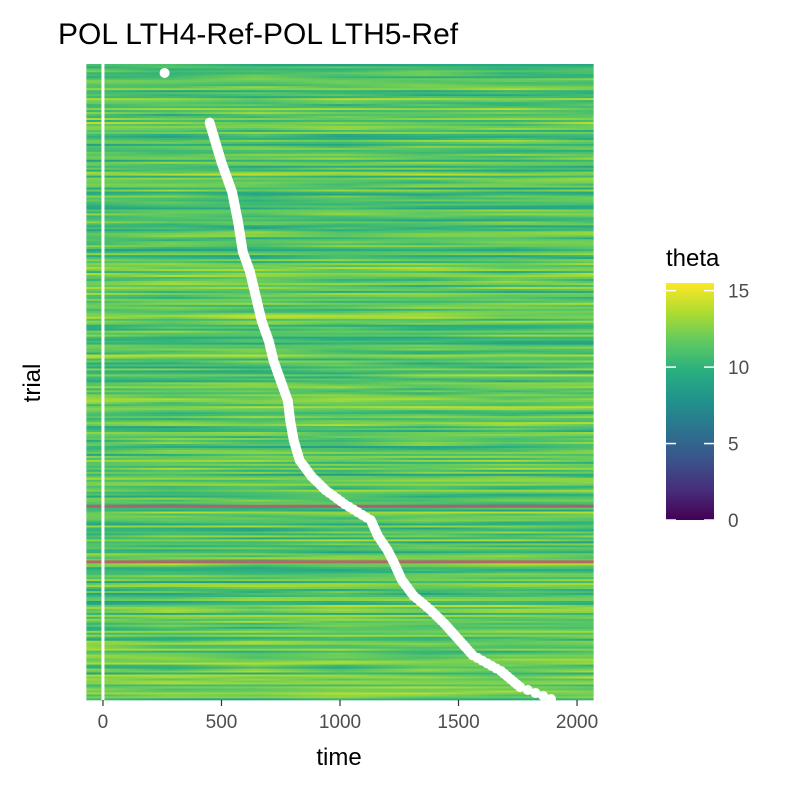  Describe the element at coordinates (520, 687) in the screenshot. I see `response-point` at that location.